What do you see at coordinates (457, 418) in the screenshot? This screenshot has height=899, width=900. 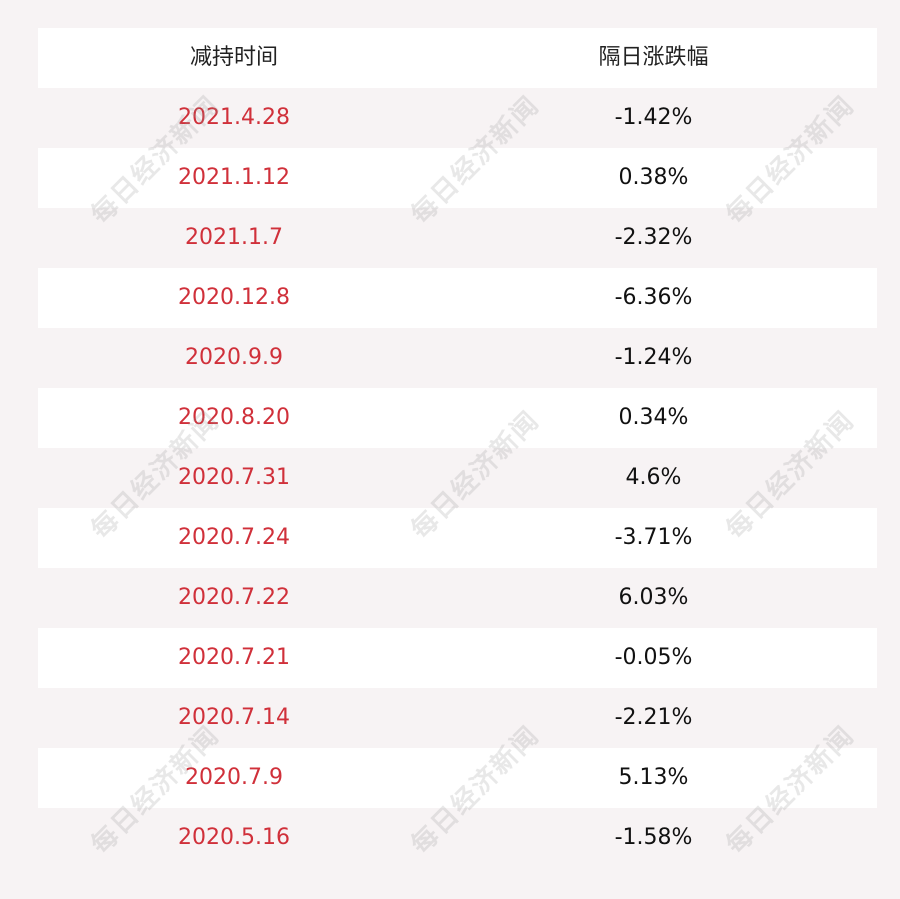 I see `table-row: 2020.8.20 0.34%` at bounding box center [457, 418].